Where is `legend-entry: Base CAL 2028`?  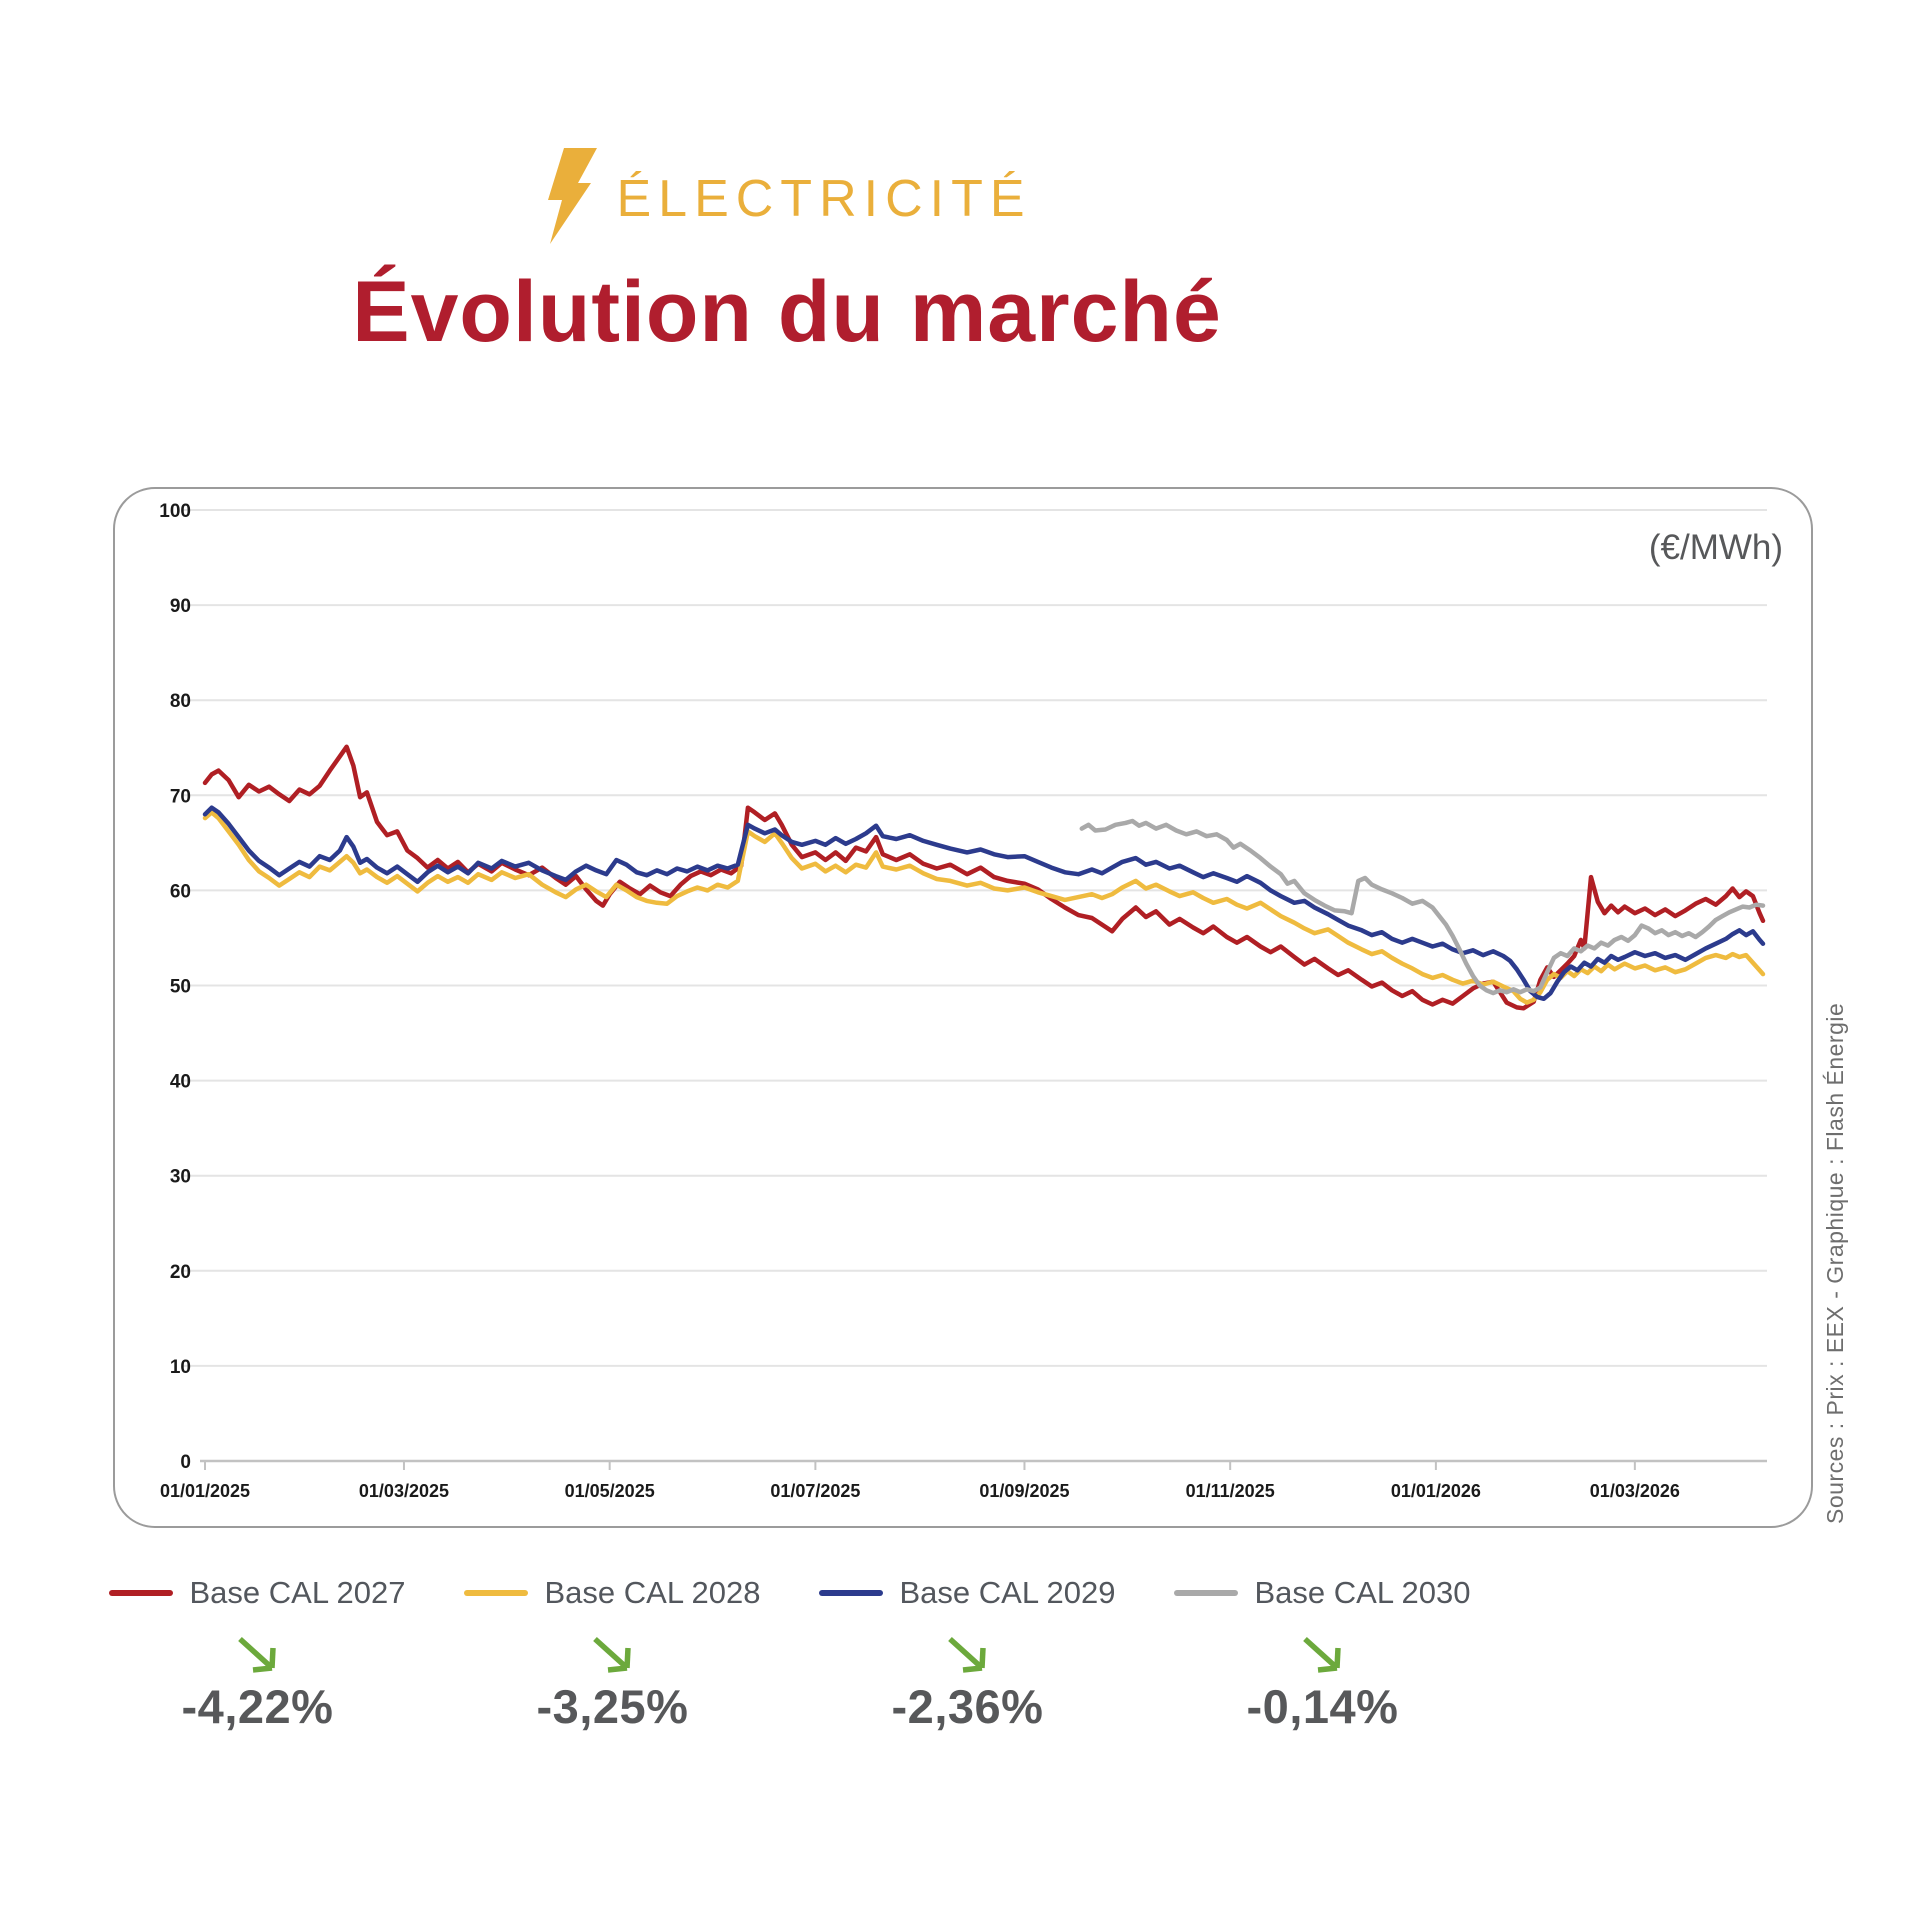
legend-entry: Base CAL 2028 is located at coordinates (612, 1593).